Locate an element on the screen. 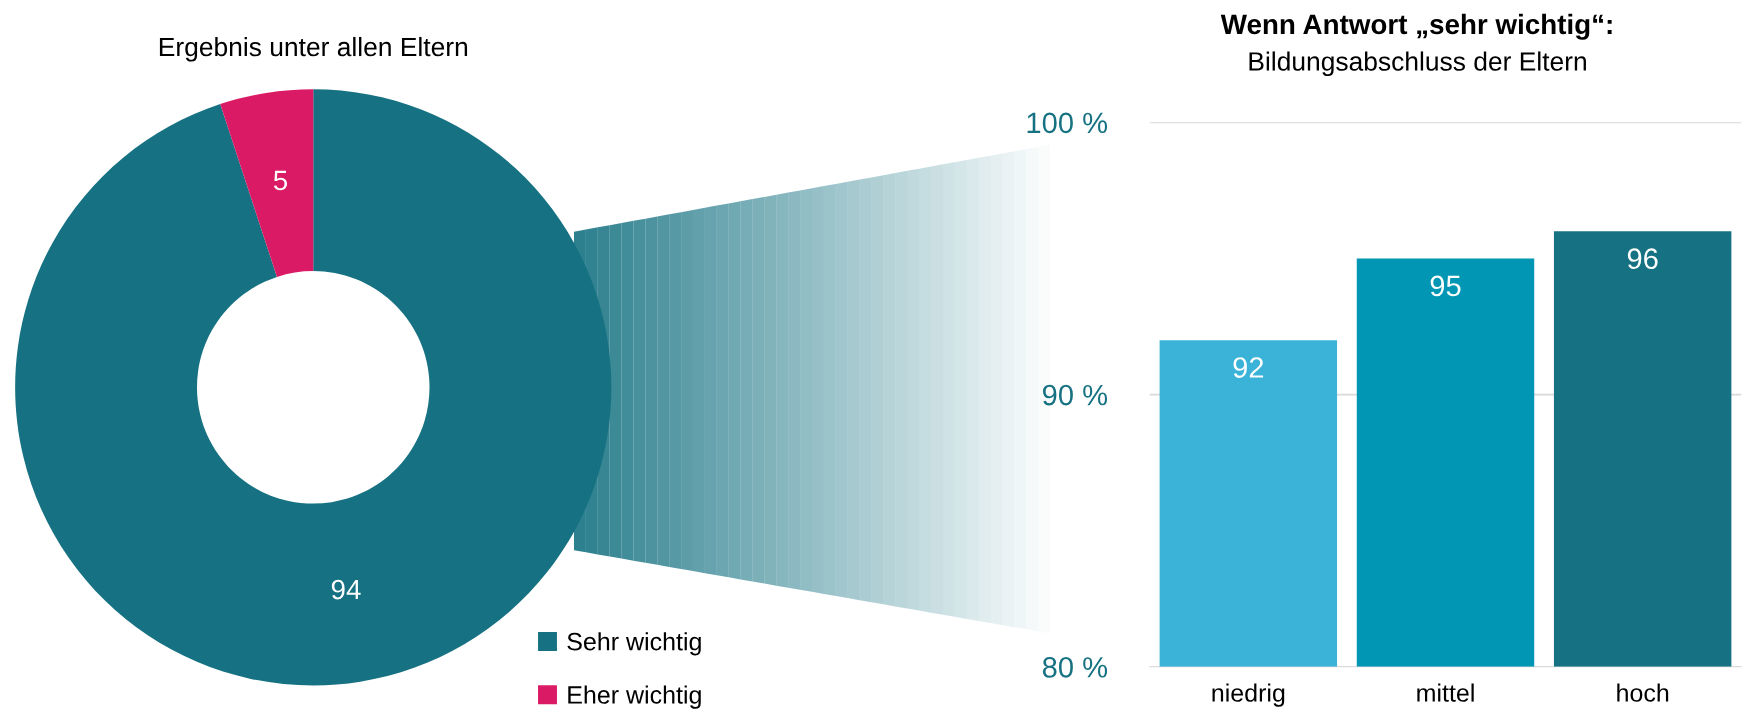 This screenshot has height=724, width=1750. chart-title: Ergebnis unter allen Eltern is located at coordinates (313, 49).